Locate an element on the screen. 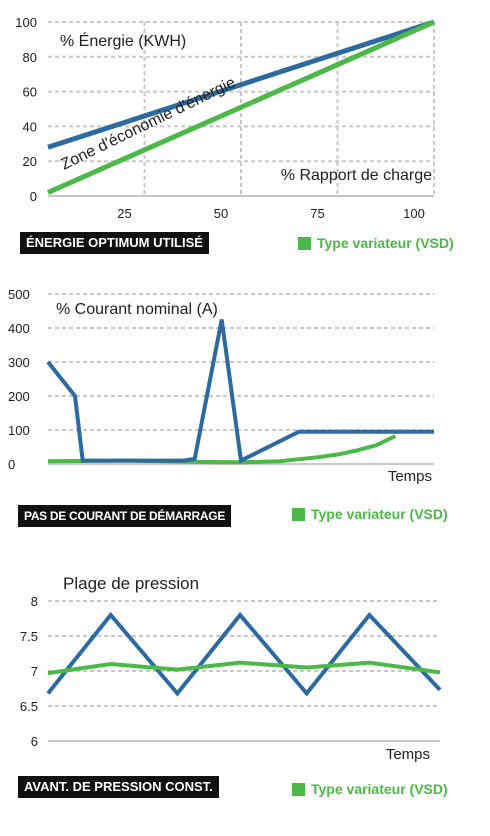  y-tick-label: 80 is located at coordinates (30, 57).